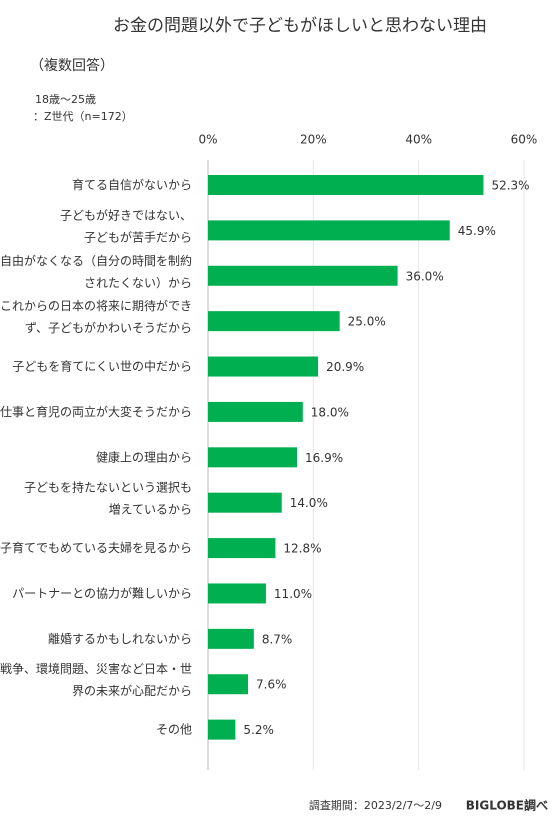  Describe the element at coordinates (96, 410) in the screenshot. I see `y-tick-label: 仕事と育児の両立が大変そうだから` at that location.